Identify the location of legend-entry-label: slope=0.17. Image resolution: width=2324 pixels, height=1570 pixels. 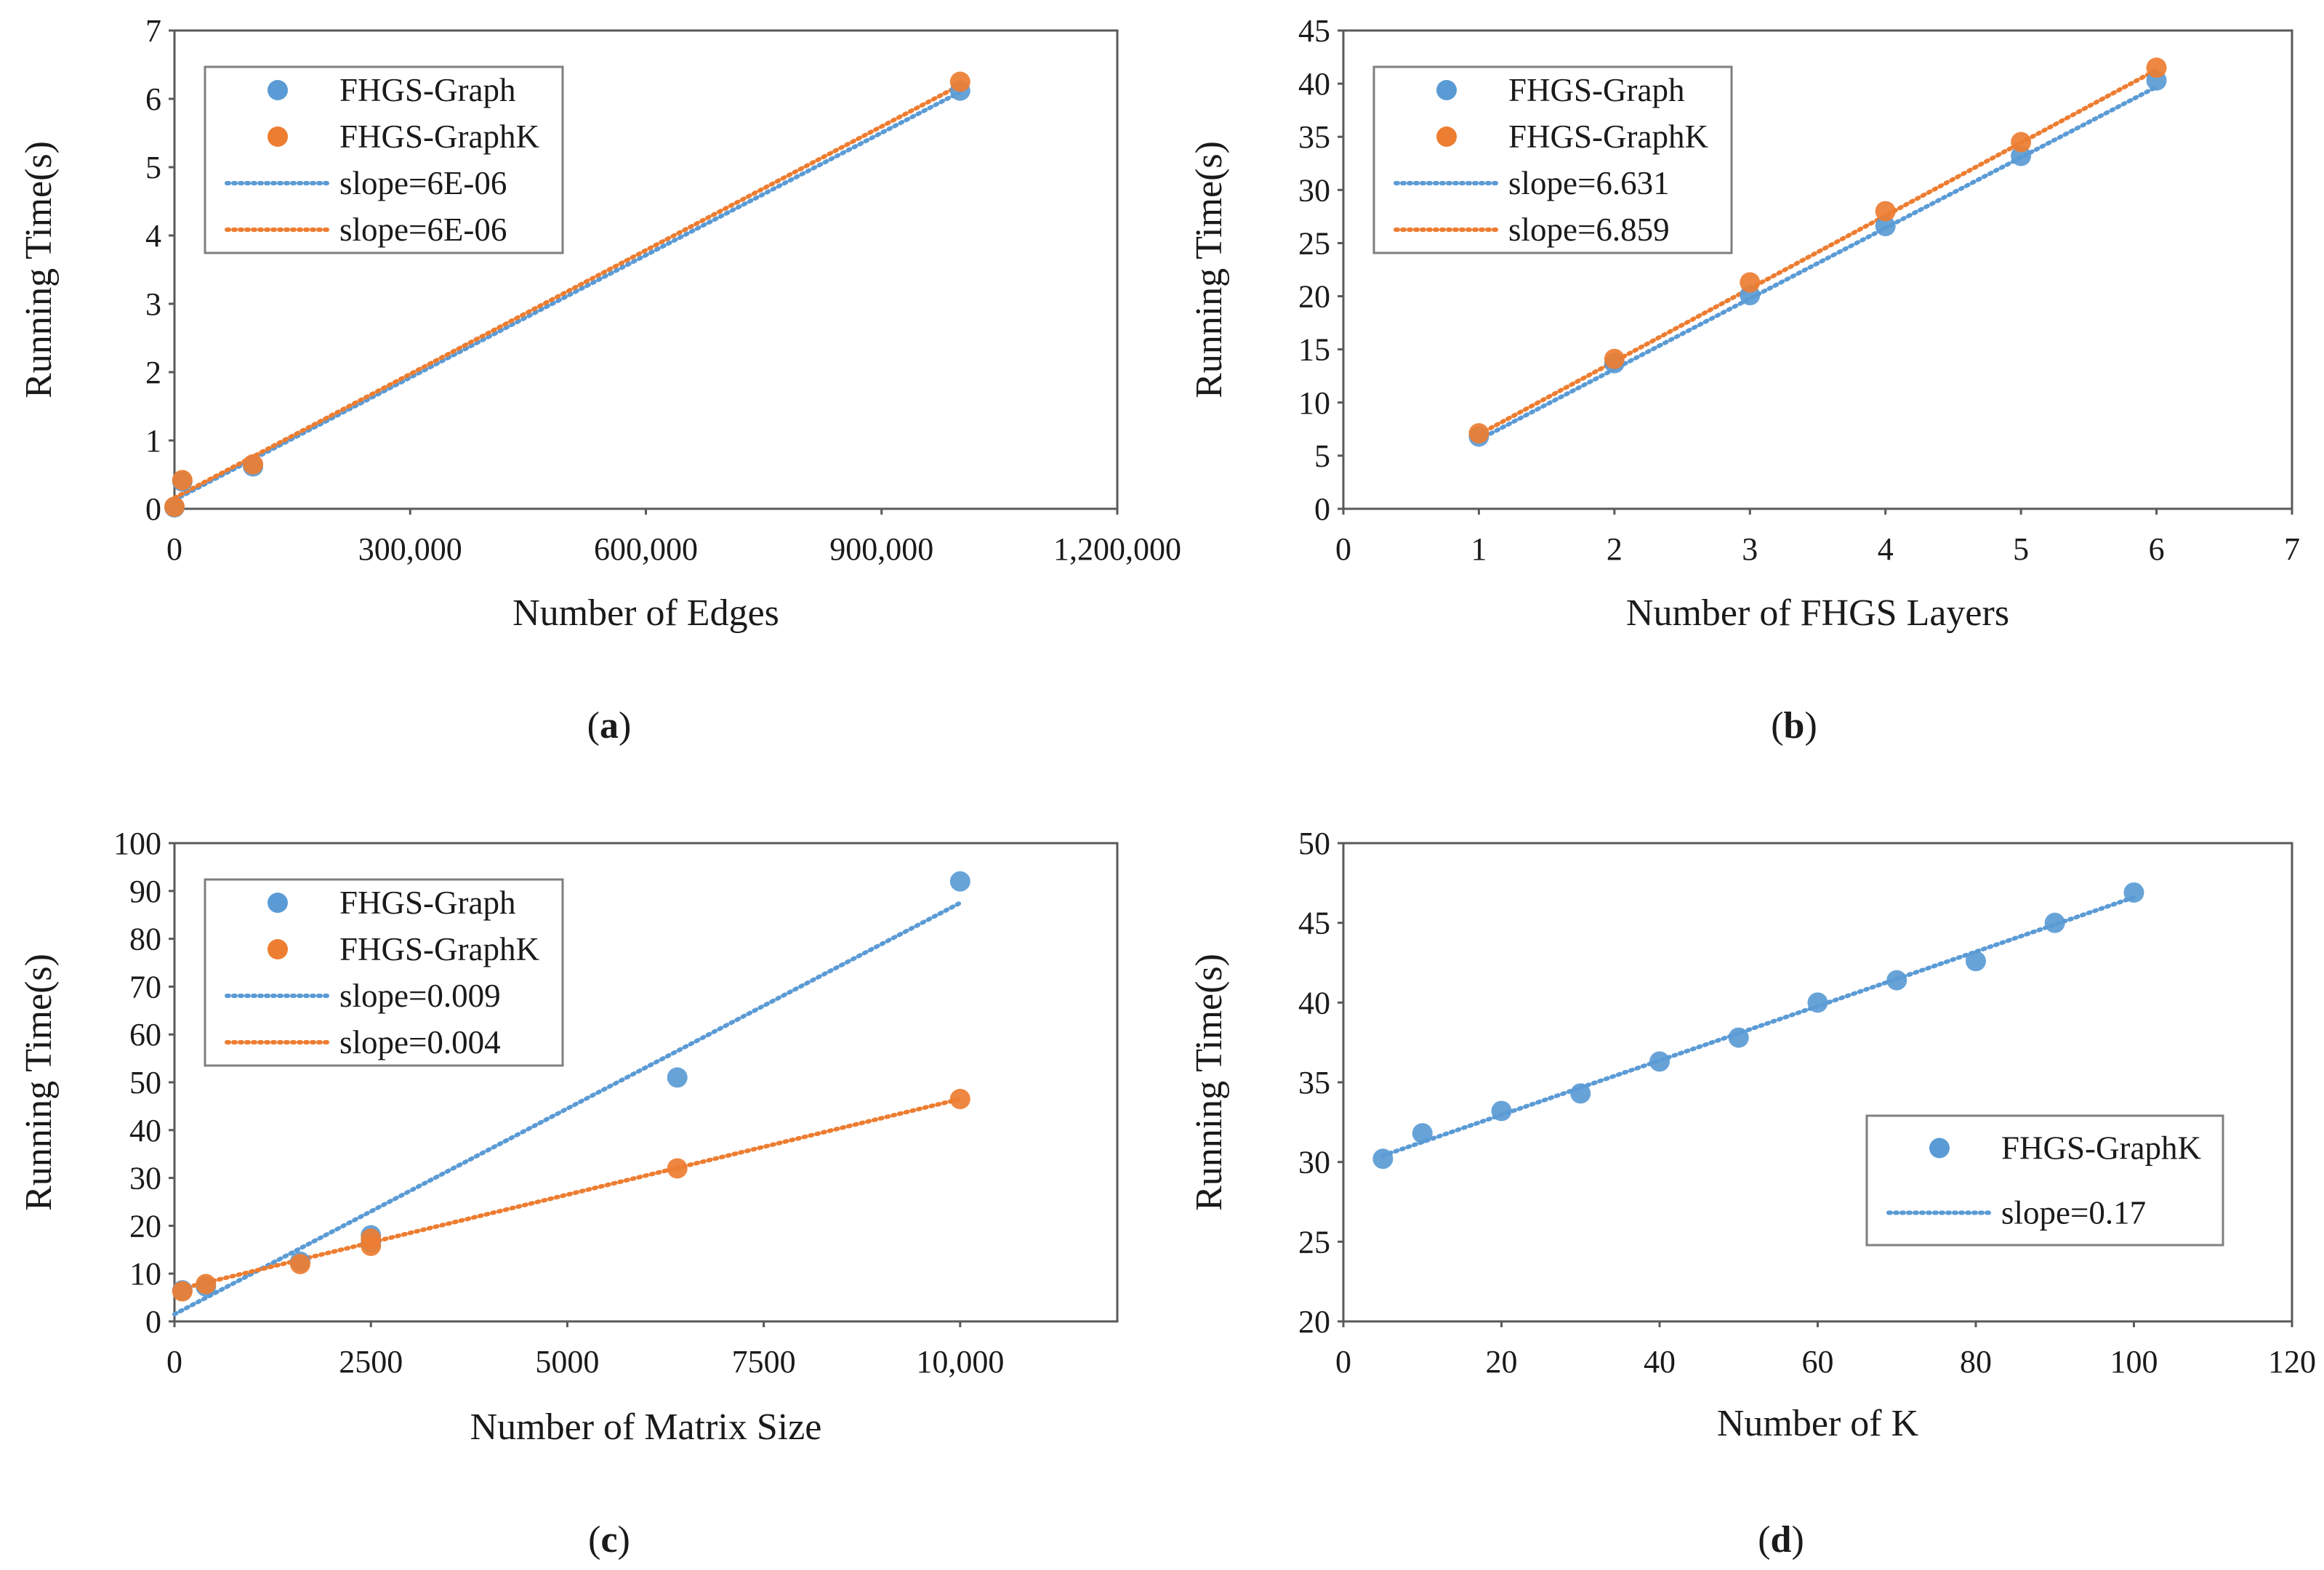
(2073, 1213).